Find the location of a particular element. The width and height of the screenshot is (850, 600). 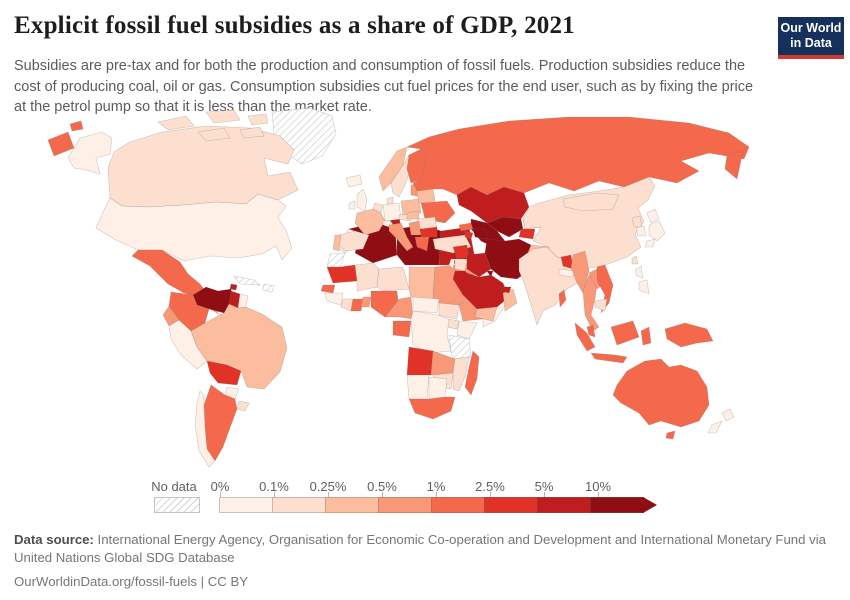

country-jordan is located at coordinates (461, 265).